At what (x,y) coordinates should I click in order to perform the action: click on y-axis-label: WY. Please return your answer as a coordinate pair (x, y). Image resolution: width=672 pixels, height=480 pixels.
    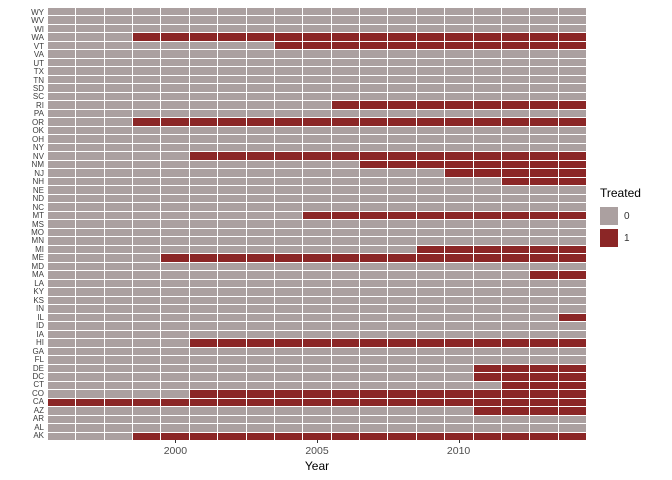
    Looking at the image, I should click on (37, 12).